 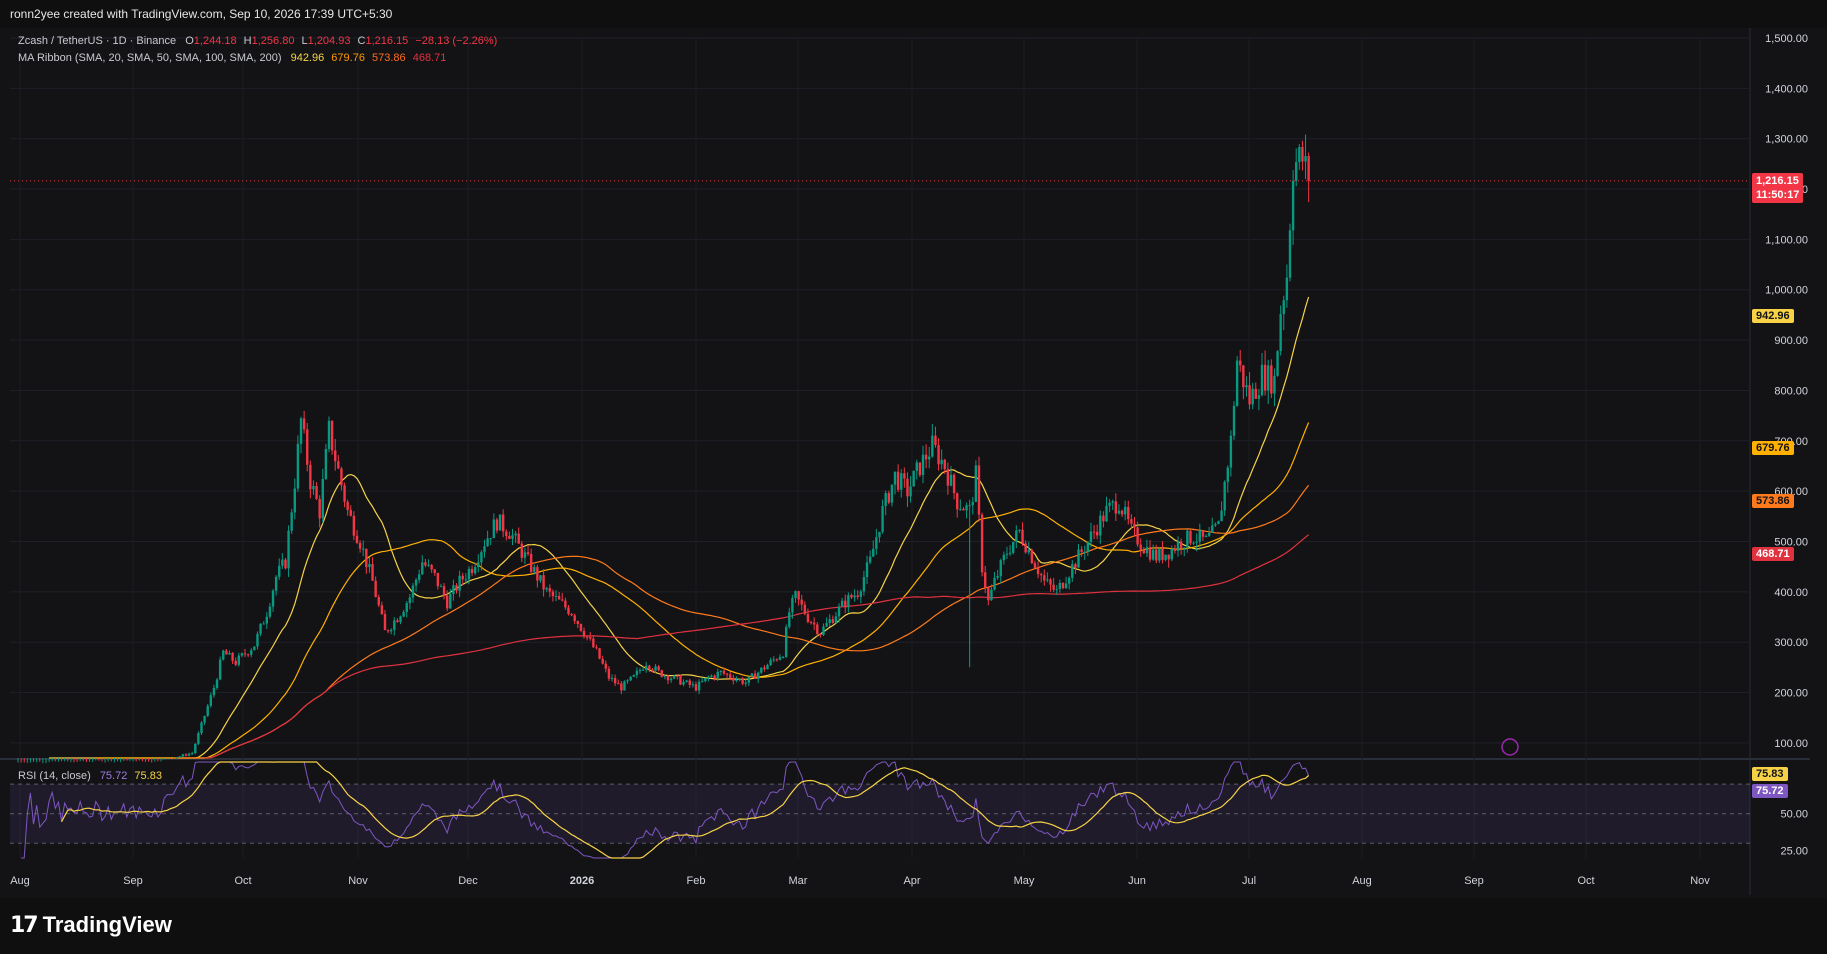 What do you see at coordinates (1791, 643) in the screenshot?
I see `price-tick-label: 300.00` at bounding box center [1791, 643].